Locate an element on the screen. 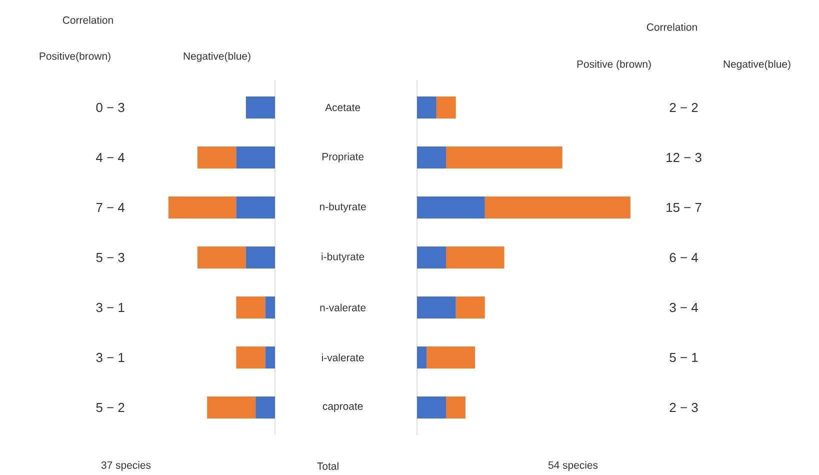 This screenshot has height=475, width=819. text: 3 − 4 is located at coordinates (684, 307).